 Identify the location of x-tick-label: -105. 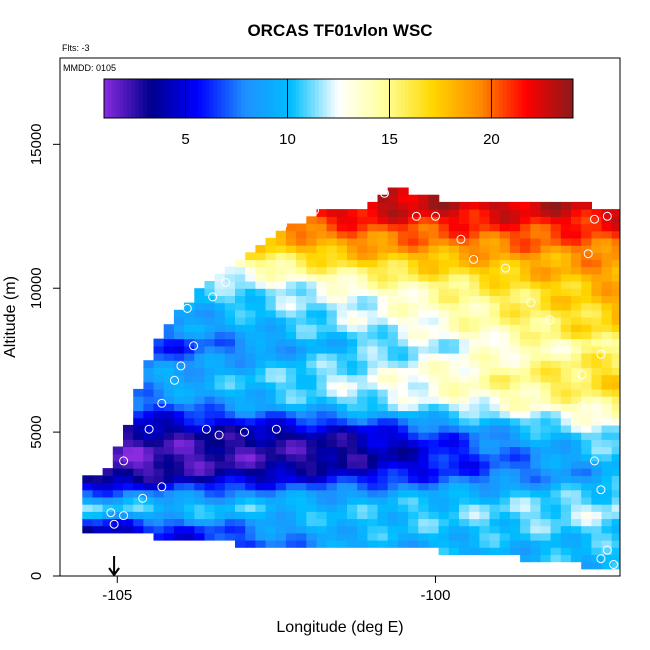
(117, 595).